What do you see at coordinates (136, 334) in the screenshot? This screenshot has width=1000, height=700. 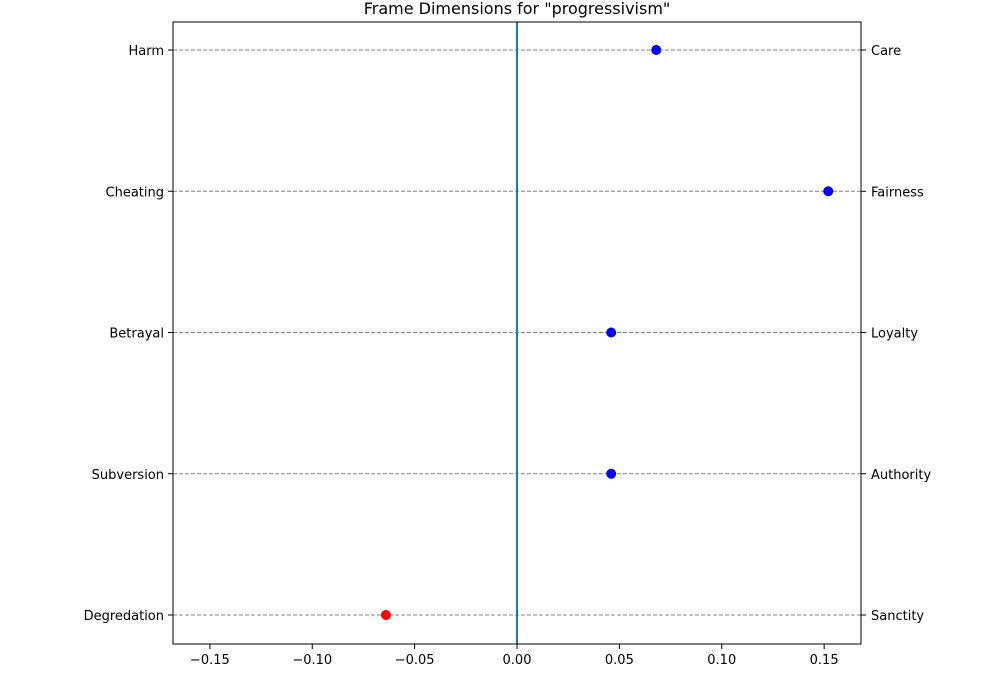 I see `y-tick-label-left: Betrayal` at bounding box center [136, 334].